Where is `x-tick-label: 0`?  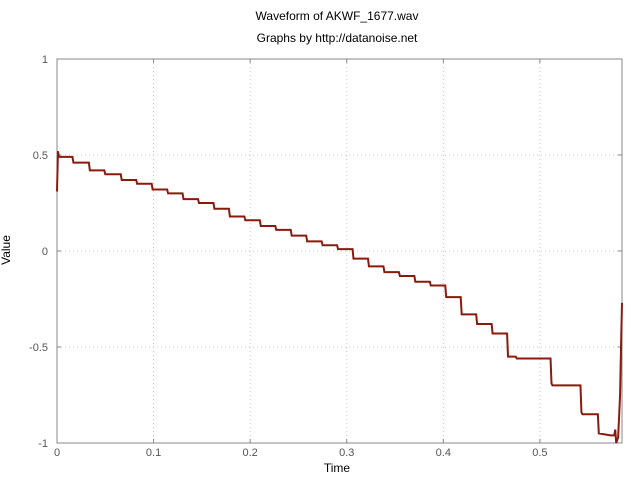
x-tick-label: 0 is located at coordinates (57, 453).